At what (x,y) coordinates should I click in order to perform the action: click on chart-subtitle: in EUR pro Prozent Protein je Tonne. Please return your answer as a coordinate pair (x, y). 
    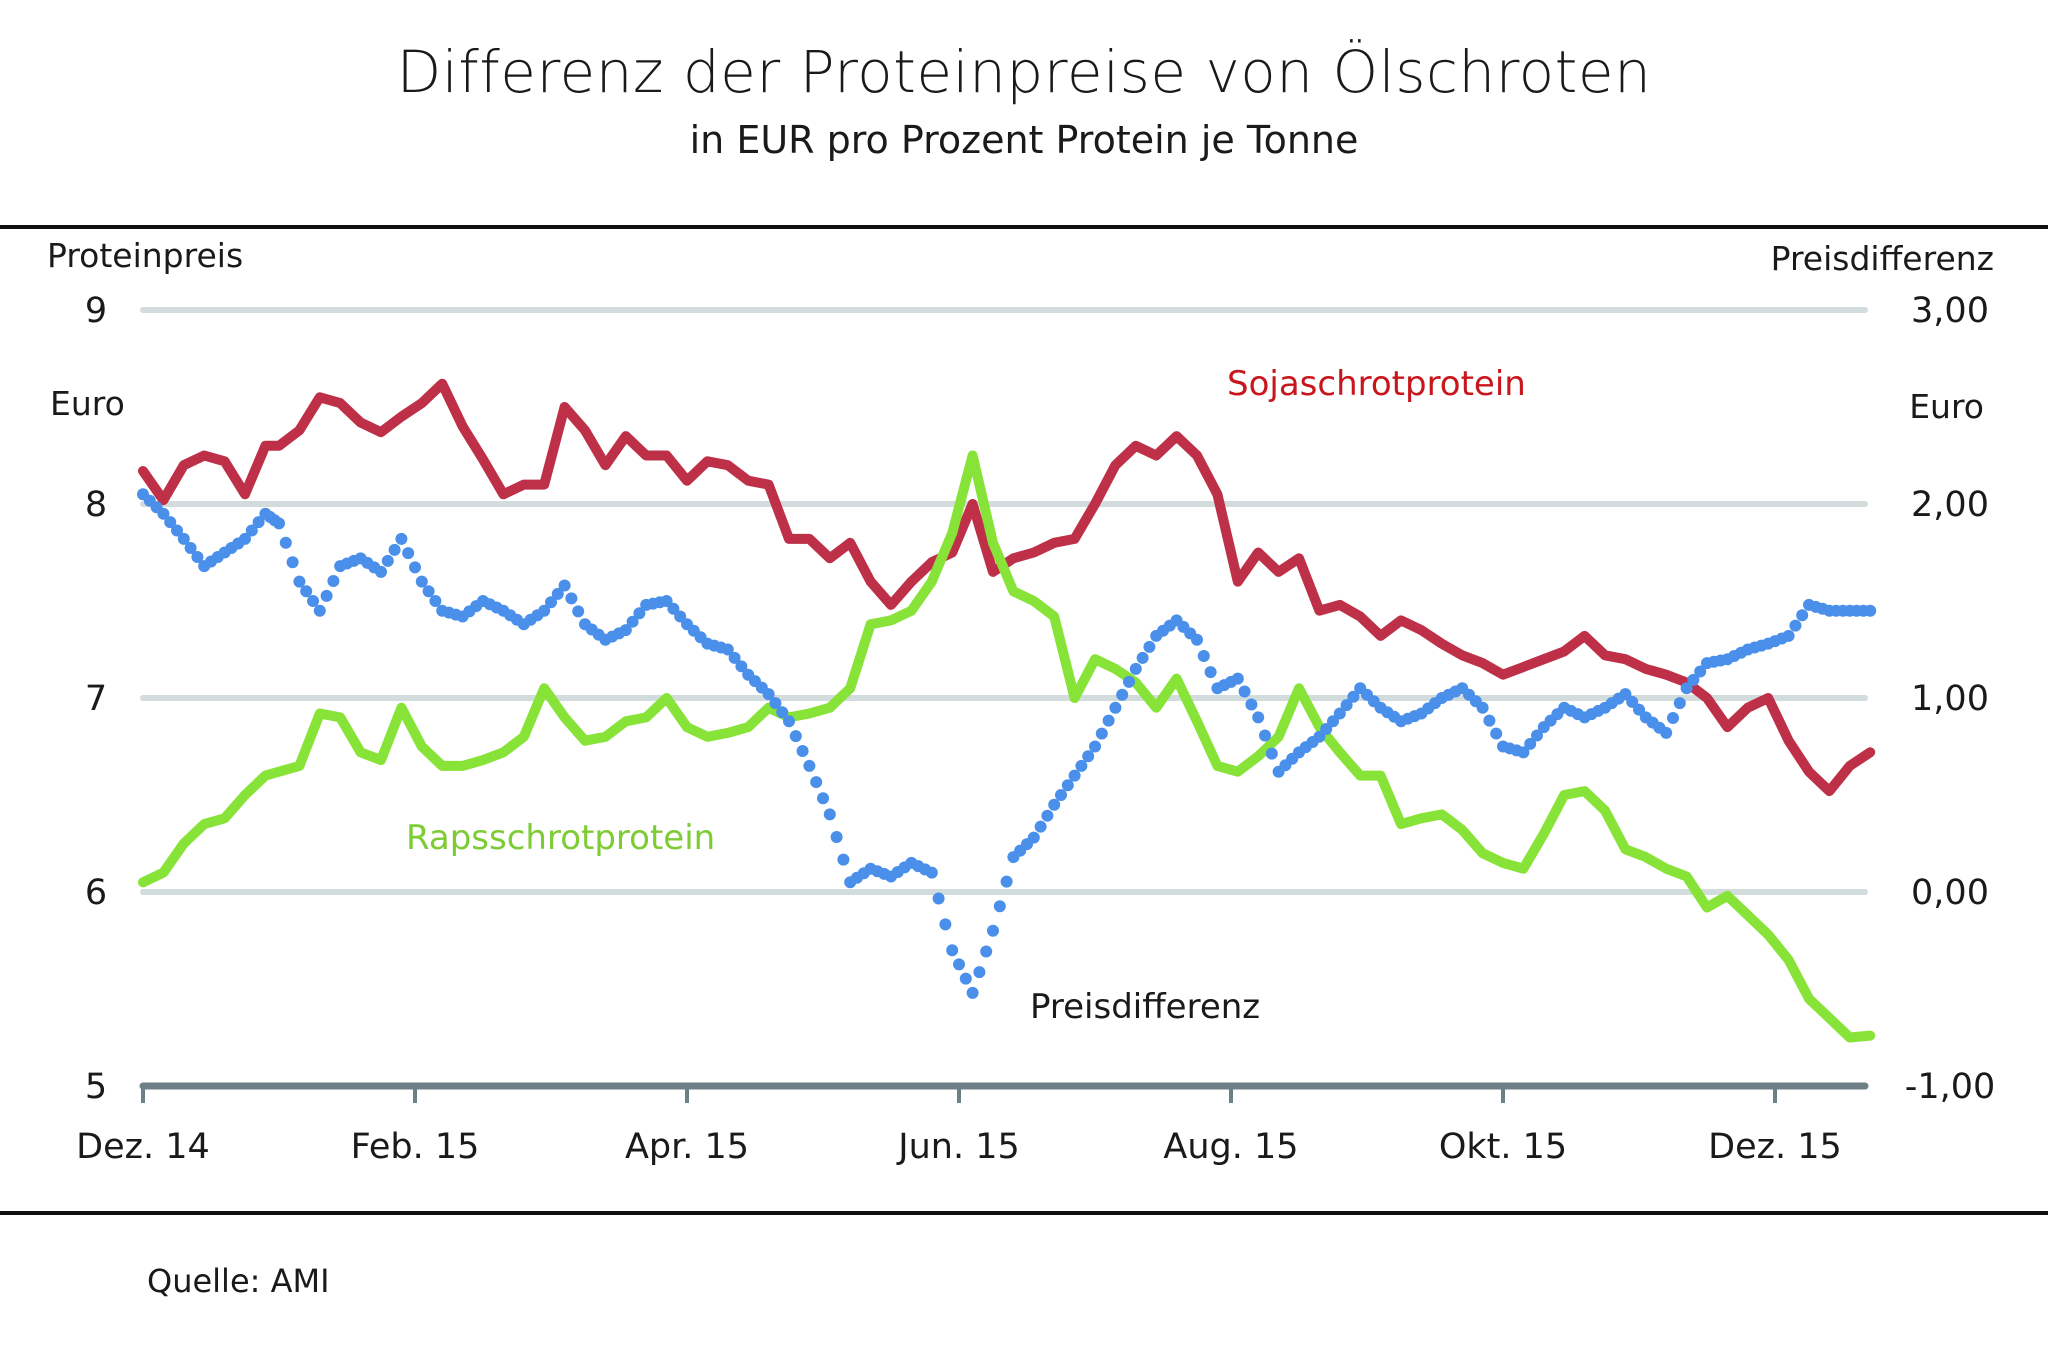
    Looking at the image, I should click on (1024, 140).